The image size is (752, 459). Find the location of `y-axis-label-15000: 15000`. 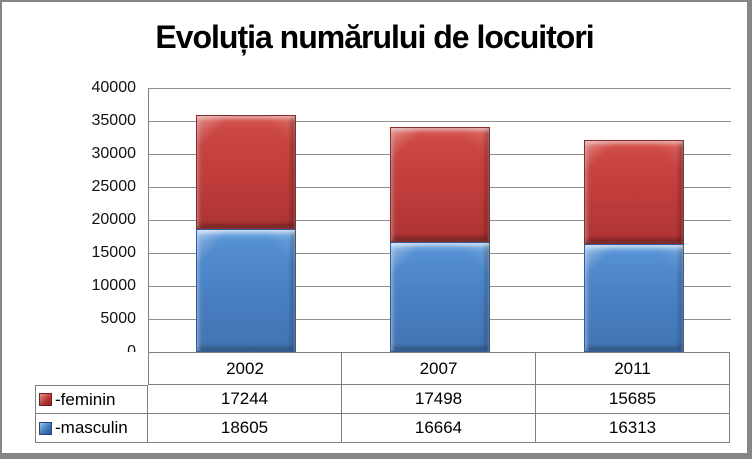

y-axis-label-15000: 15000 is located at coordinates (114, 252).